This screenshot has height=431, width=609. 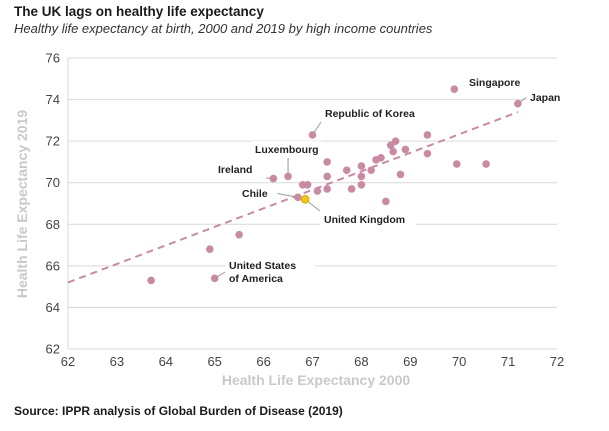 What do you see at coordinates (316, 380) in the screenshot?
I see `x-axis-title: Health Life Expectancy 2000` at bounding box center [316, 380].